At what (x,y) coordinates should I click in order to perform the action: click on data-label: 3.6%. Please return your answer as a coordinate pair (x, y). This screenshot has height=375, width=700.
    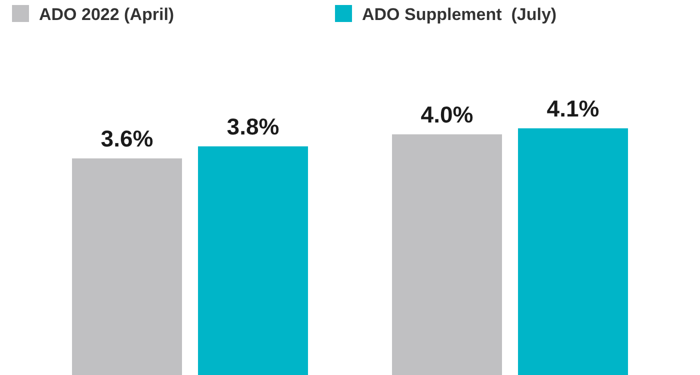
    Looking at the image, I should click on (127, 138).